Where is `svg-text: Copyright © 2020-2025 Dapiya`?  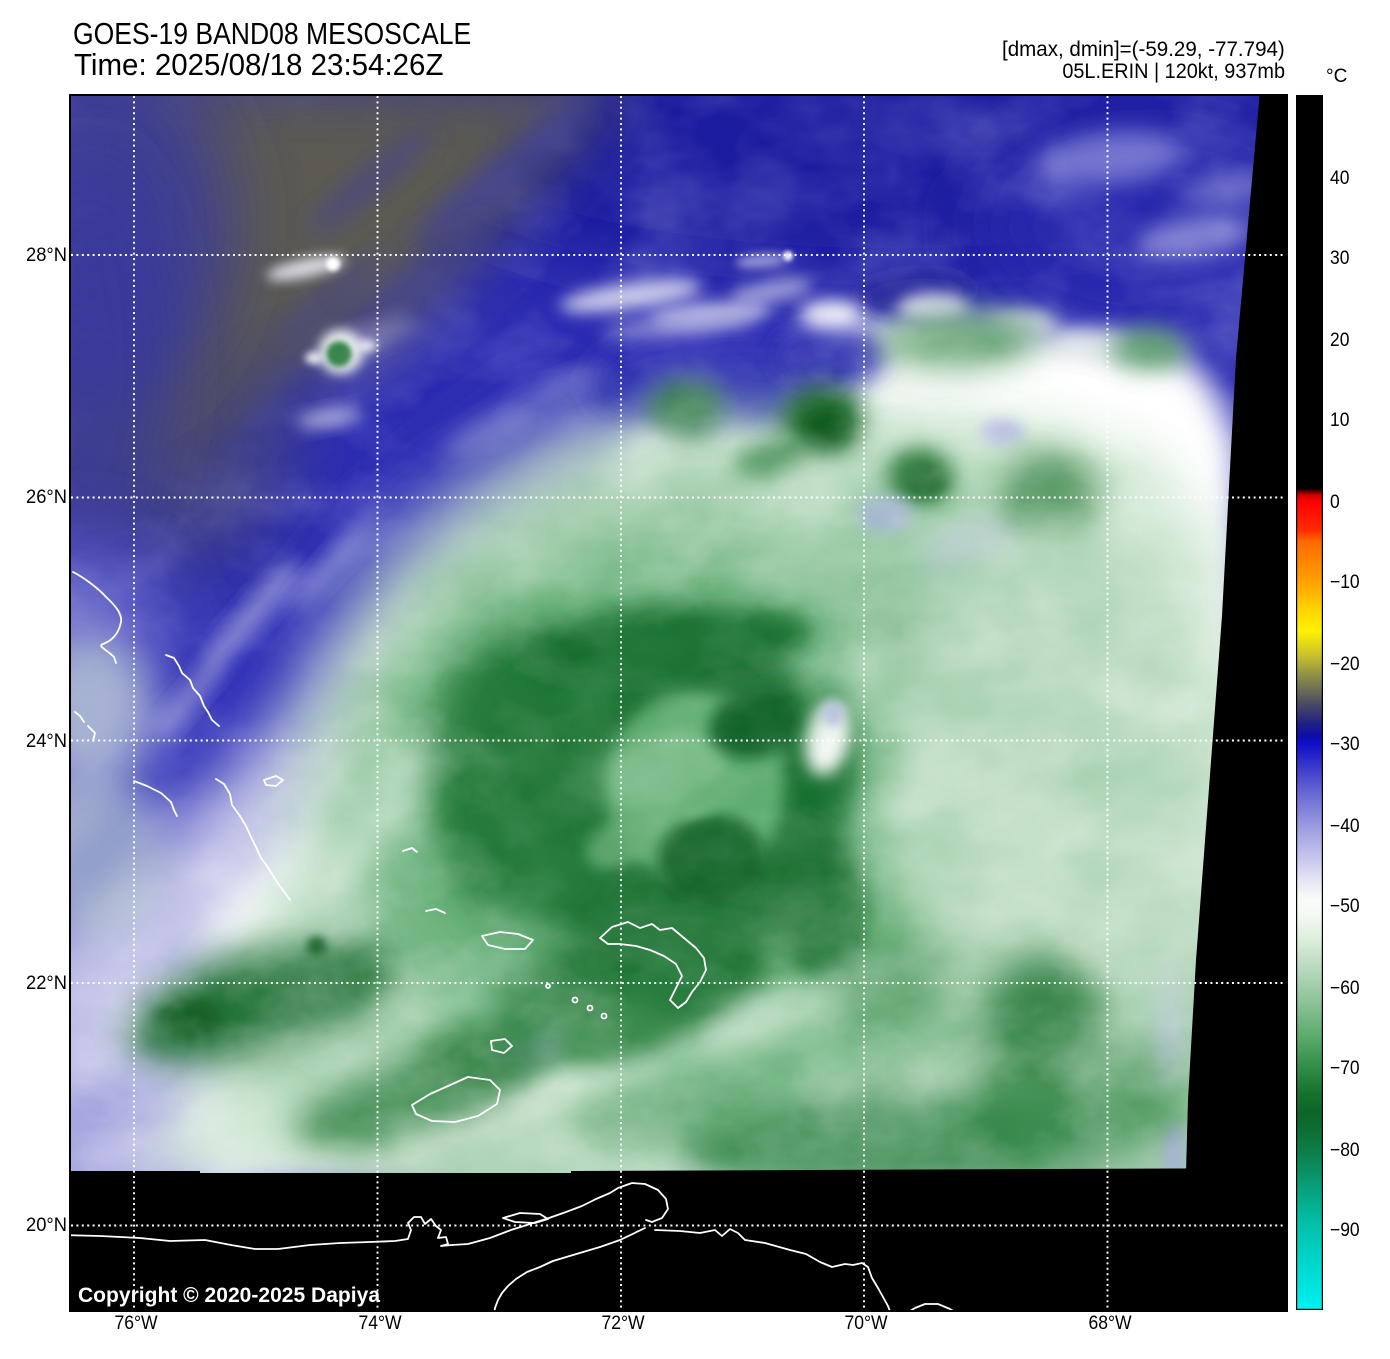
svg-text: Copyright © 2020-2025 Dapiya is located at coordinates (229, 1295).